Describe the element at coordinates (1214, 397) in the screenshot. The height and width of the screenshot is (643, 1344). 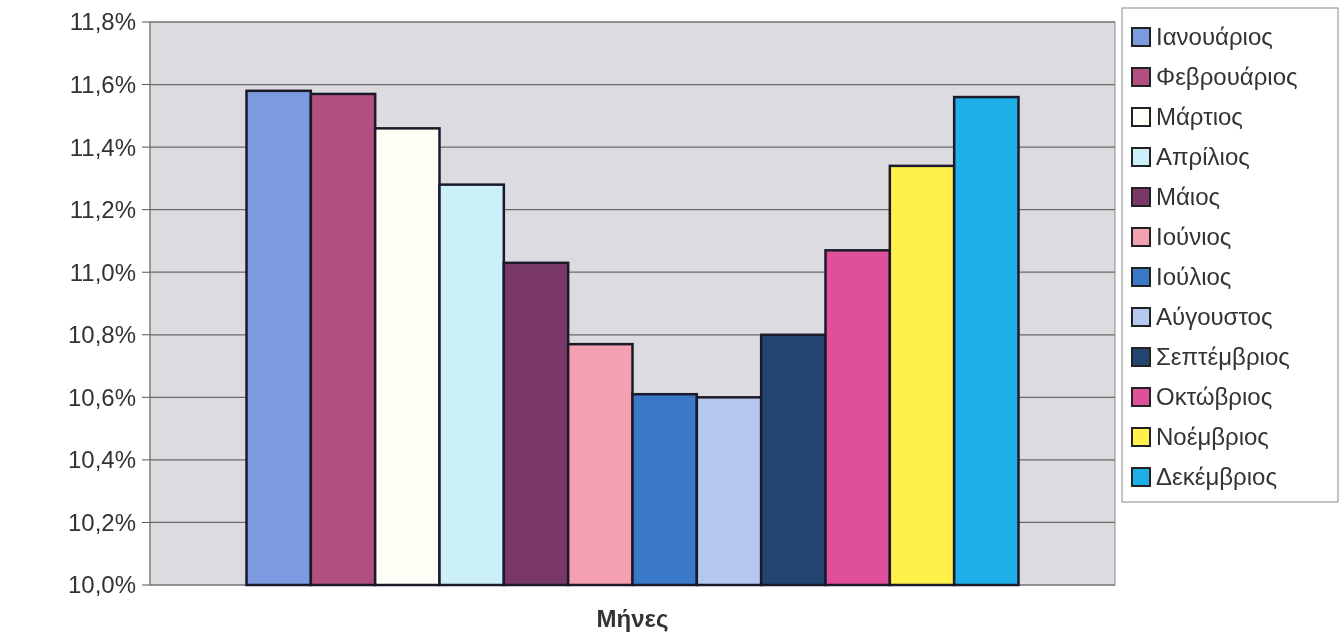
I see `legend-label: Οκτώβριος` at that location.